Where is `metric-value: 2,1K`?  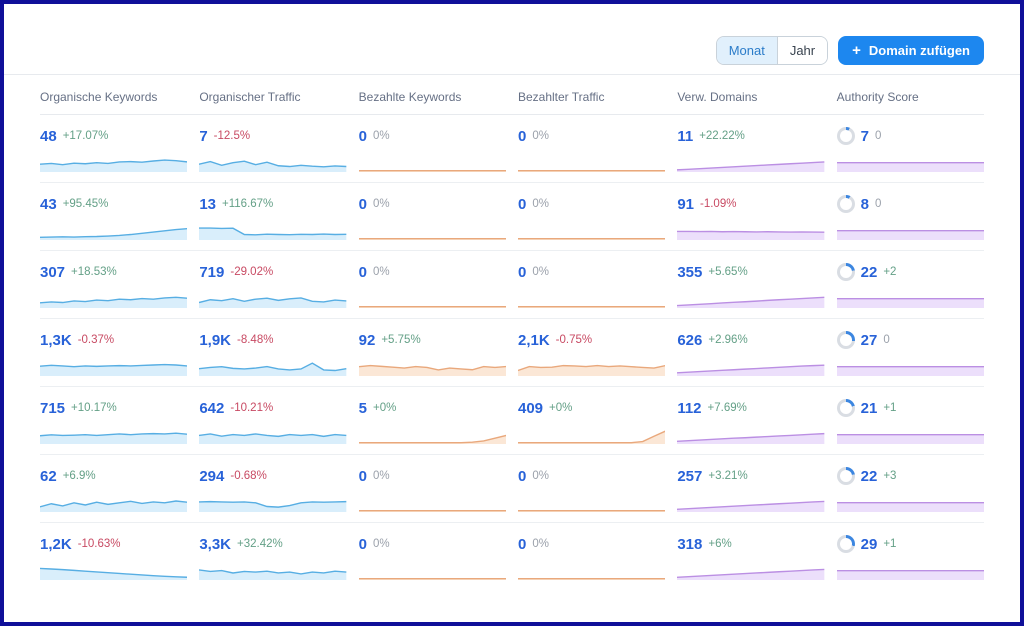
metric-value: 2,1K is located at coordinates (533, 340).